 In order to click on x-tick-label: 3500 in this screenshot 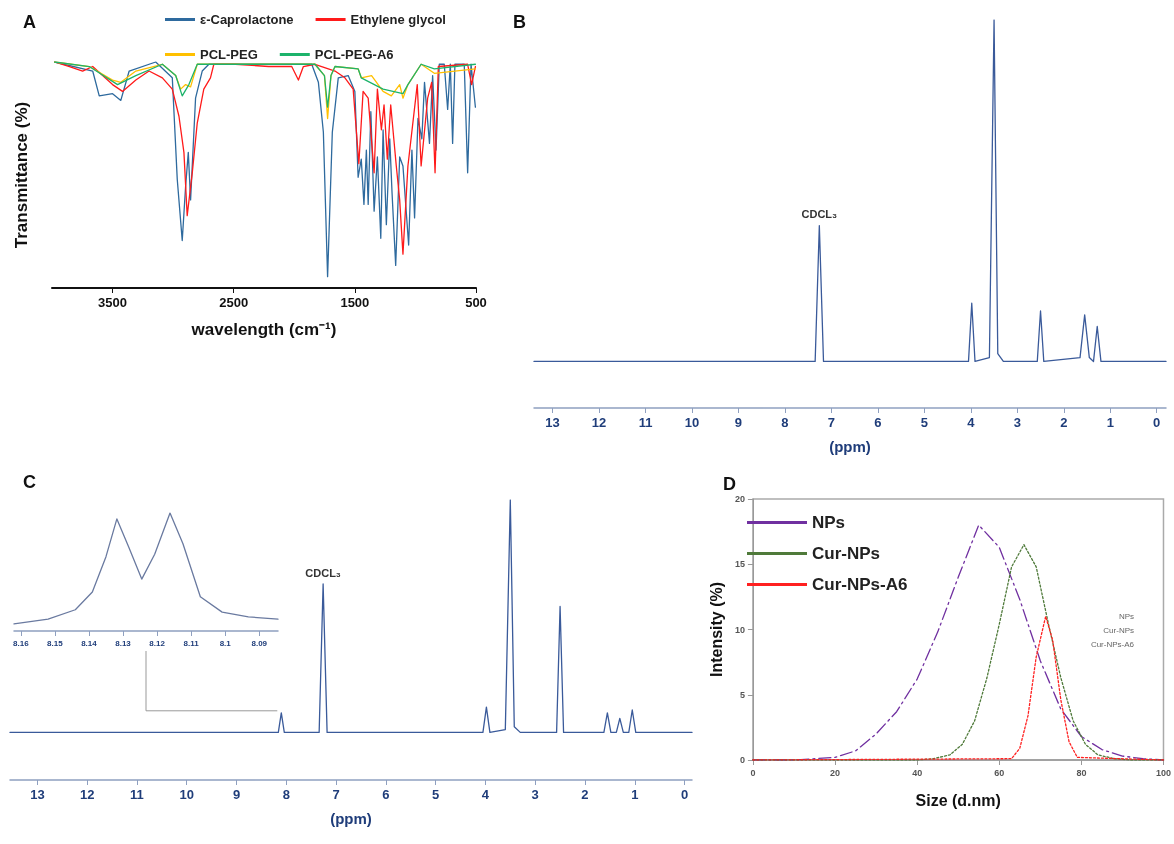, I will do `click(113, 302)`.